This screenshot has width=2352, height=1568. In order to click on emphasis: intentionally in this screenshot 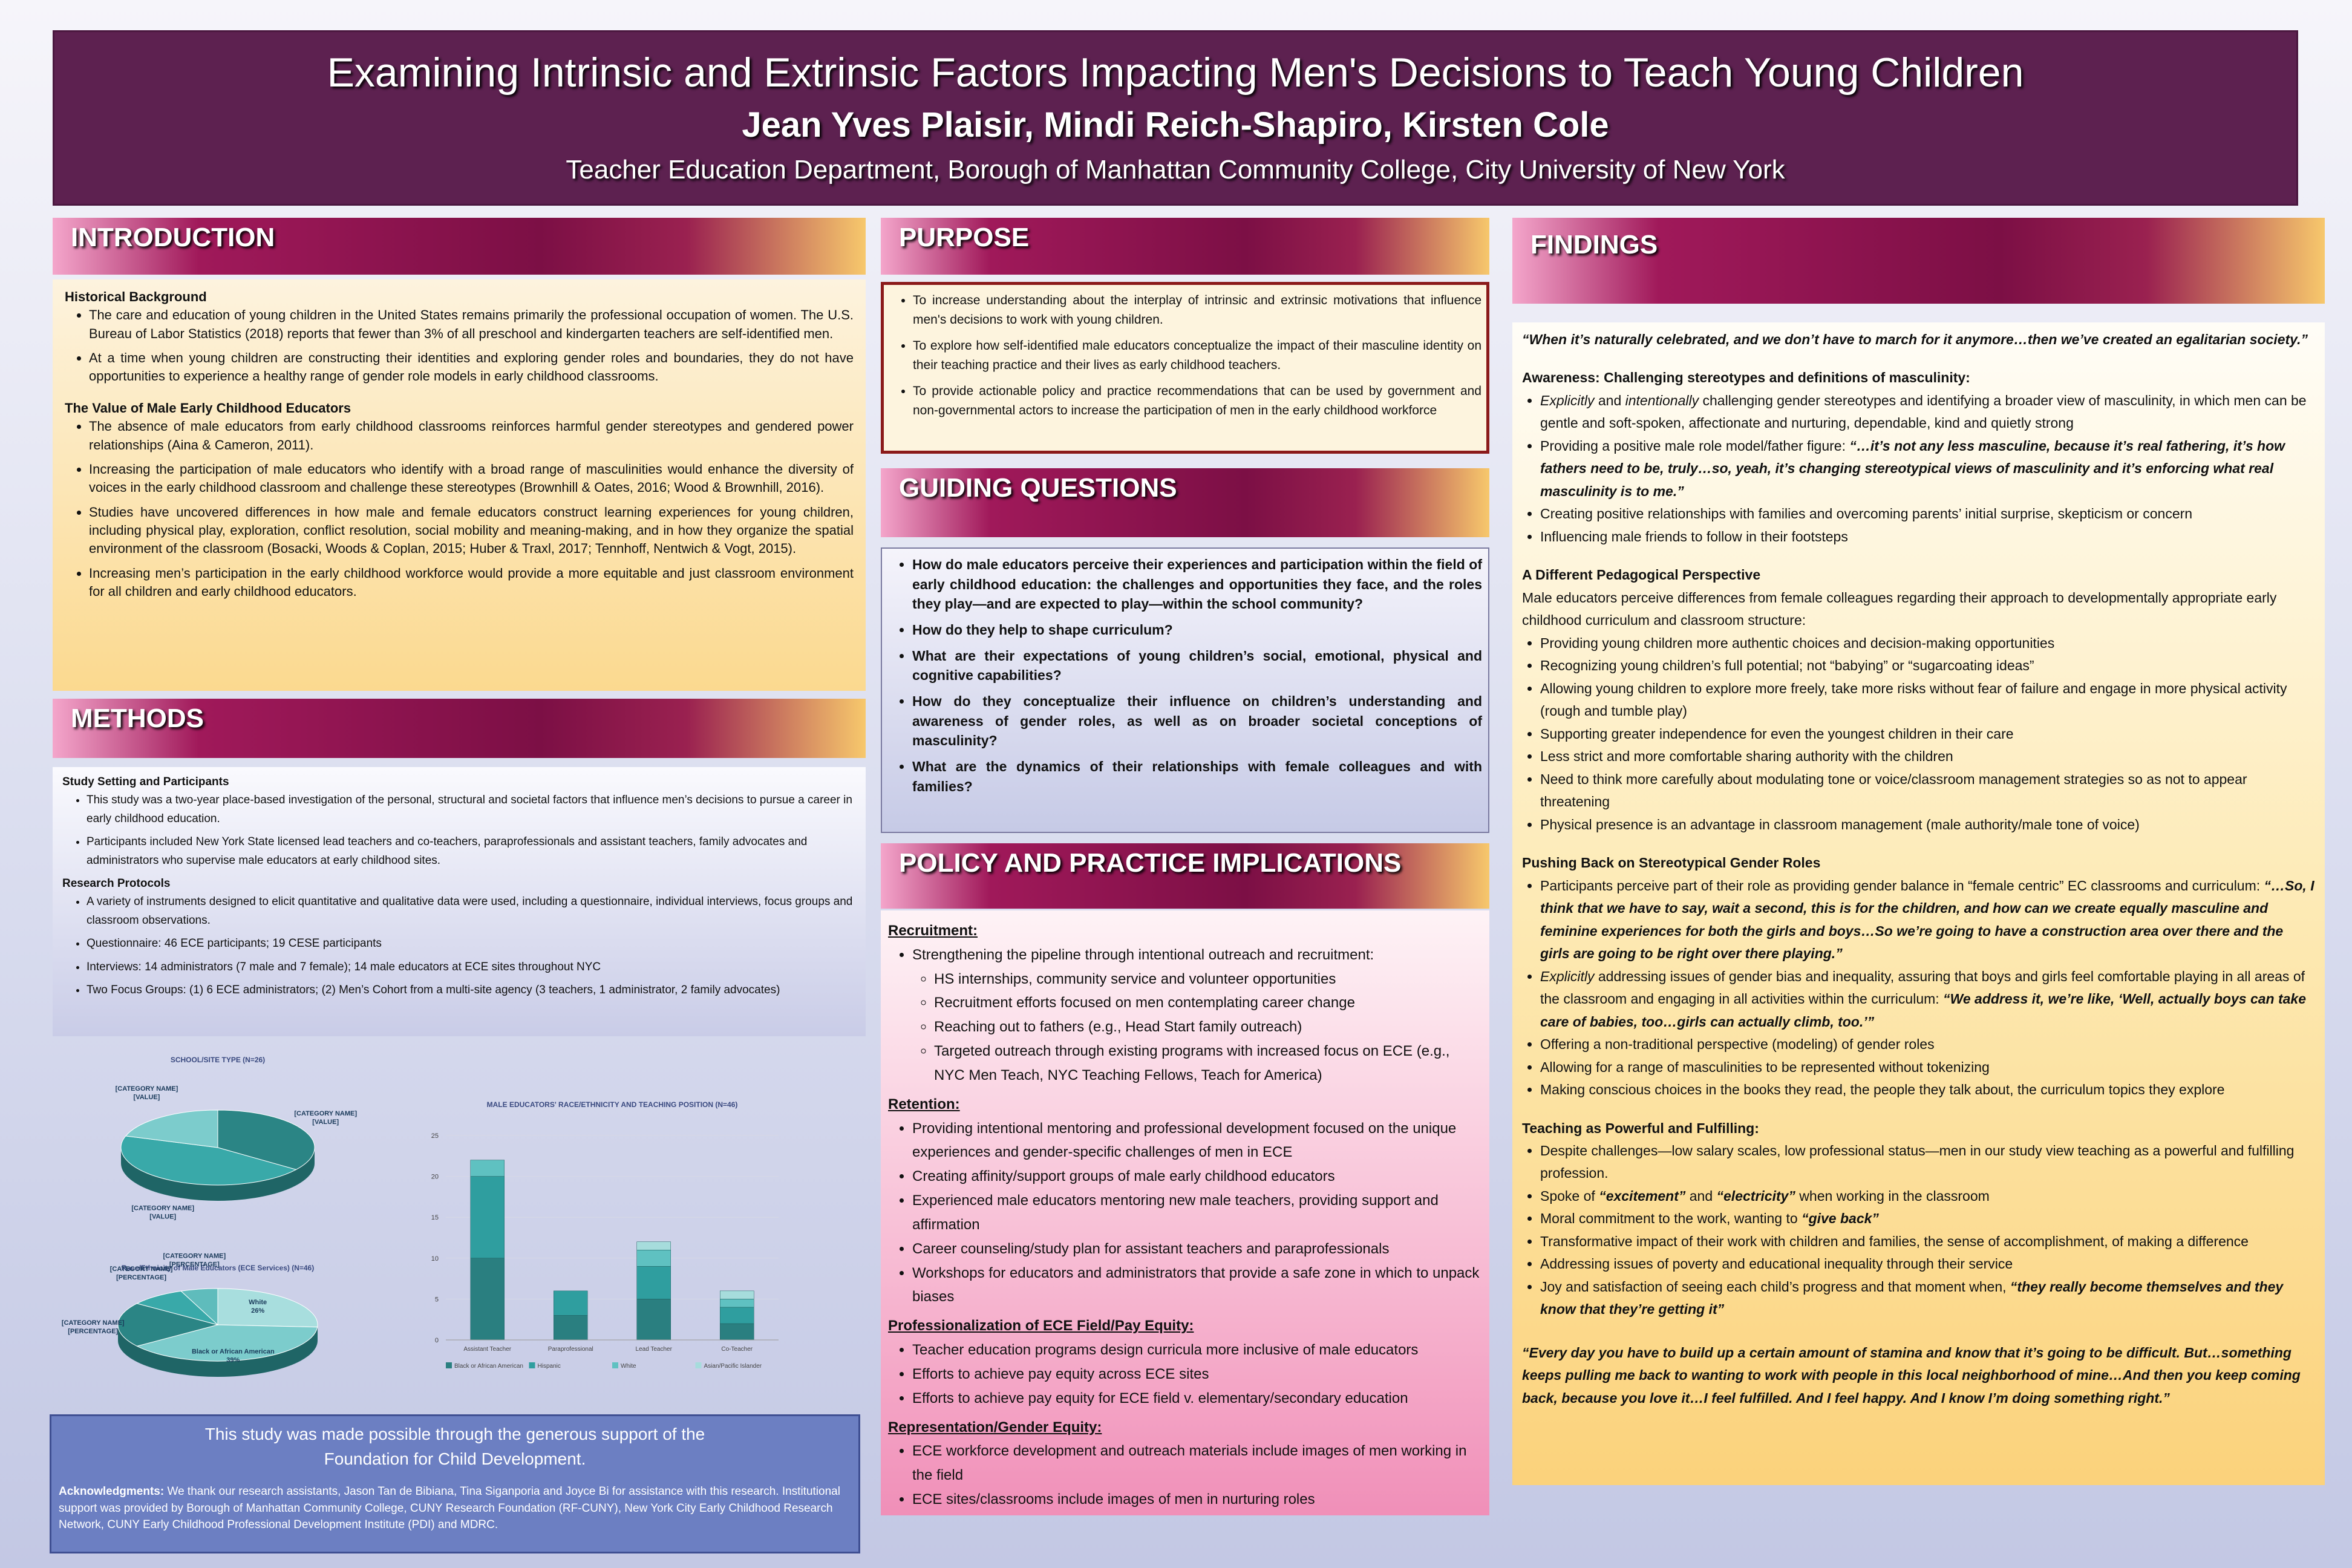, I will do `click(1662, 400)`.